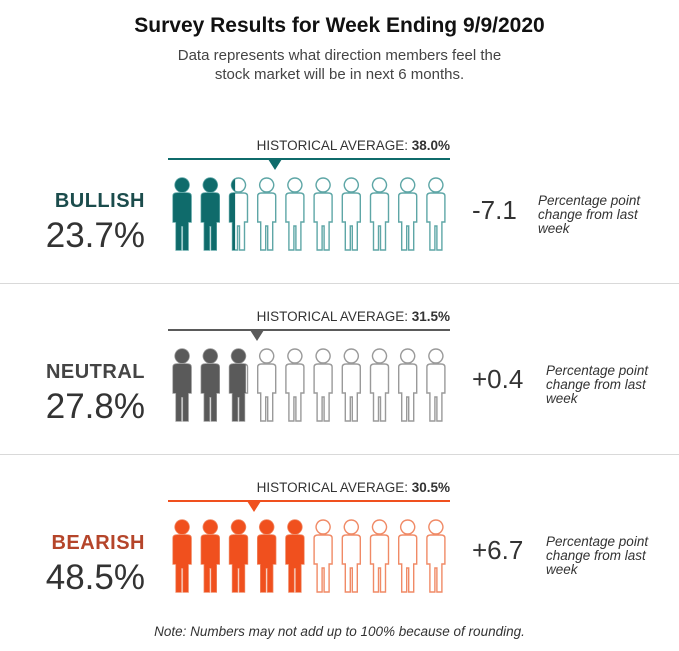 This screenshot has width=679, height=651. I want to click on category-percent: 48.5%, so click(95, 577).